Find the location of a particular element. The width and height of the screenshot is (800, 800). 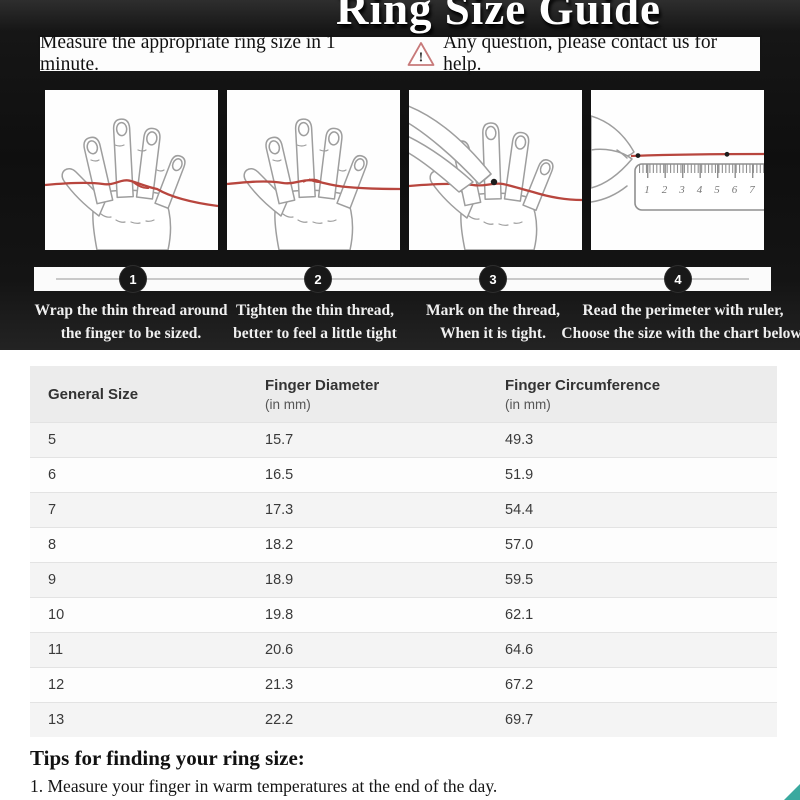

table-row: 8 18.2 57.0 is located at coordinates (403, 544).